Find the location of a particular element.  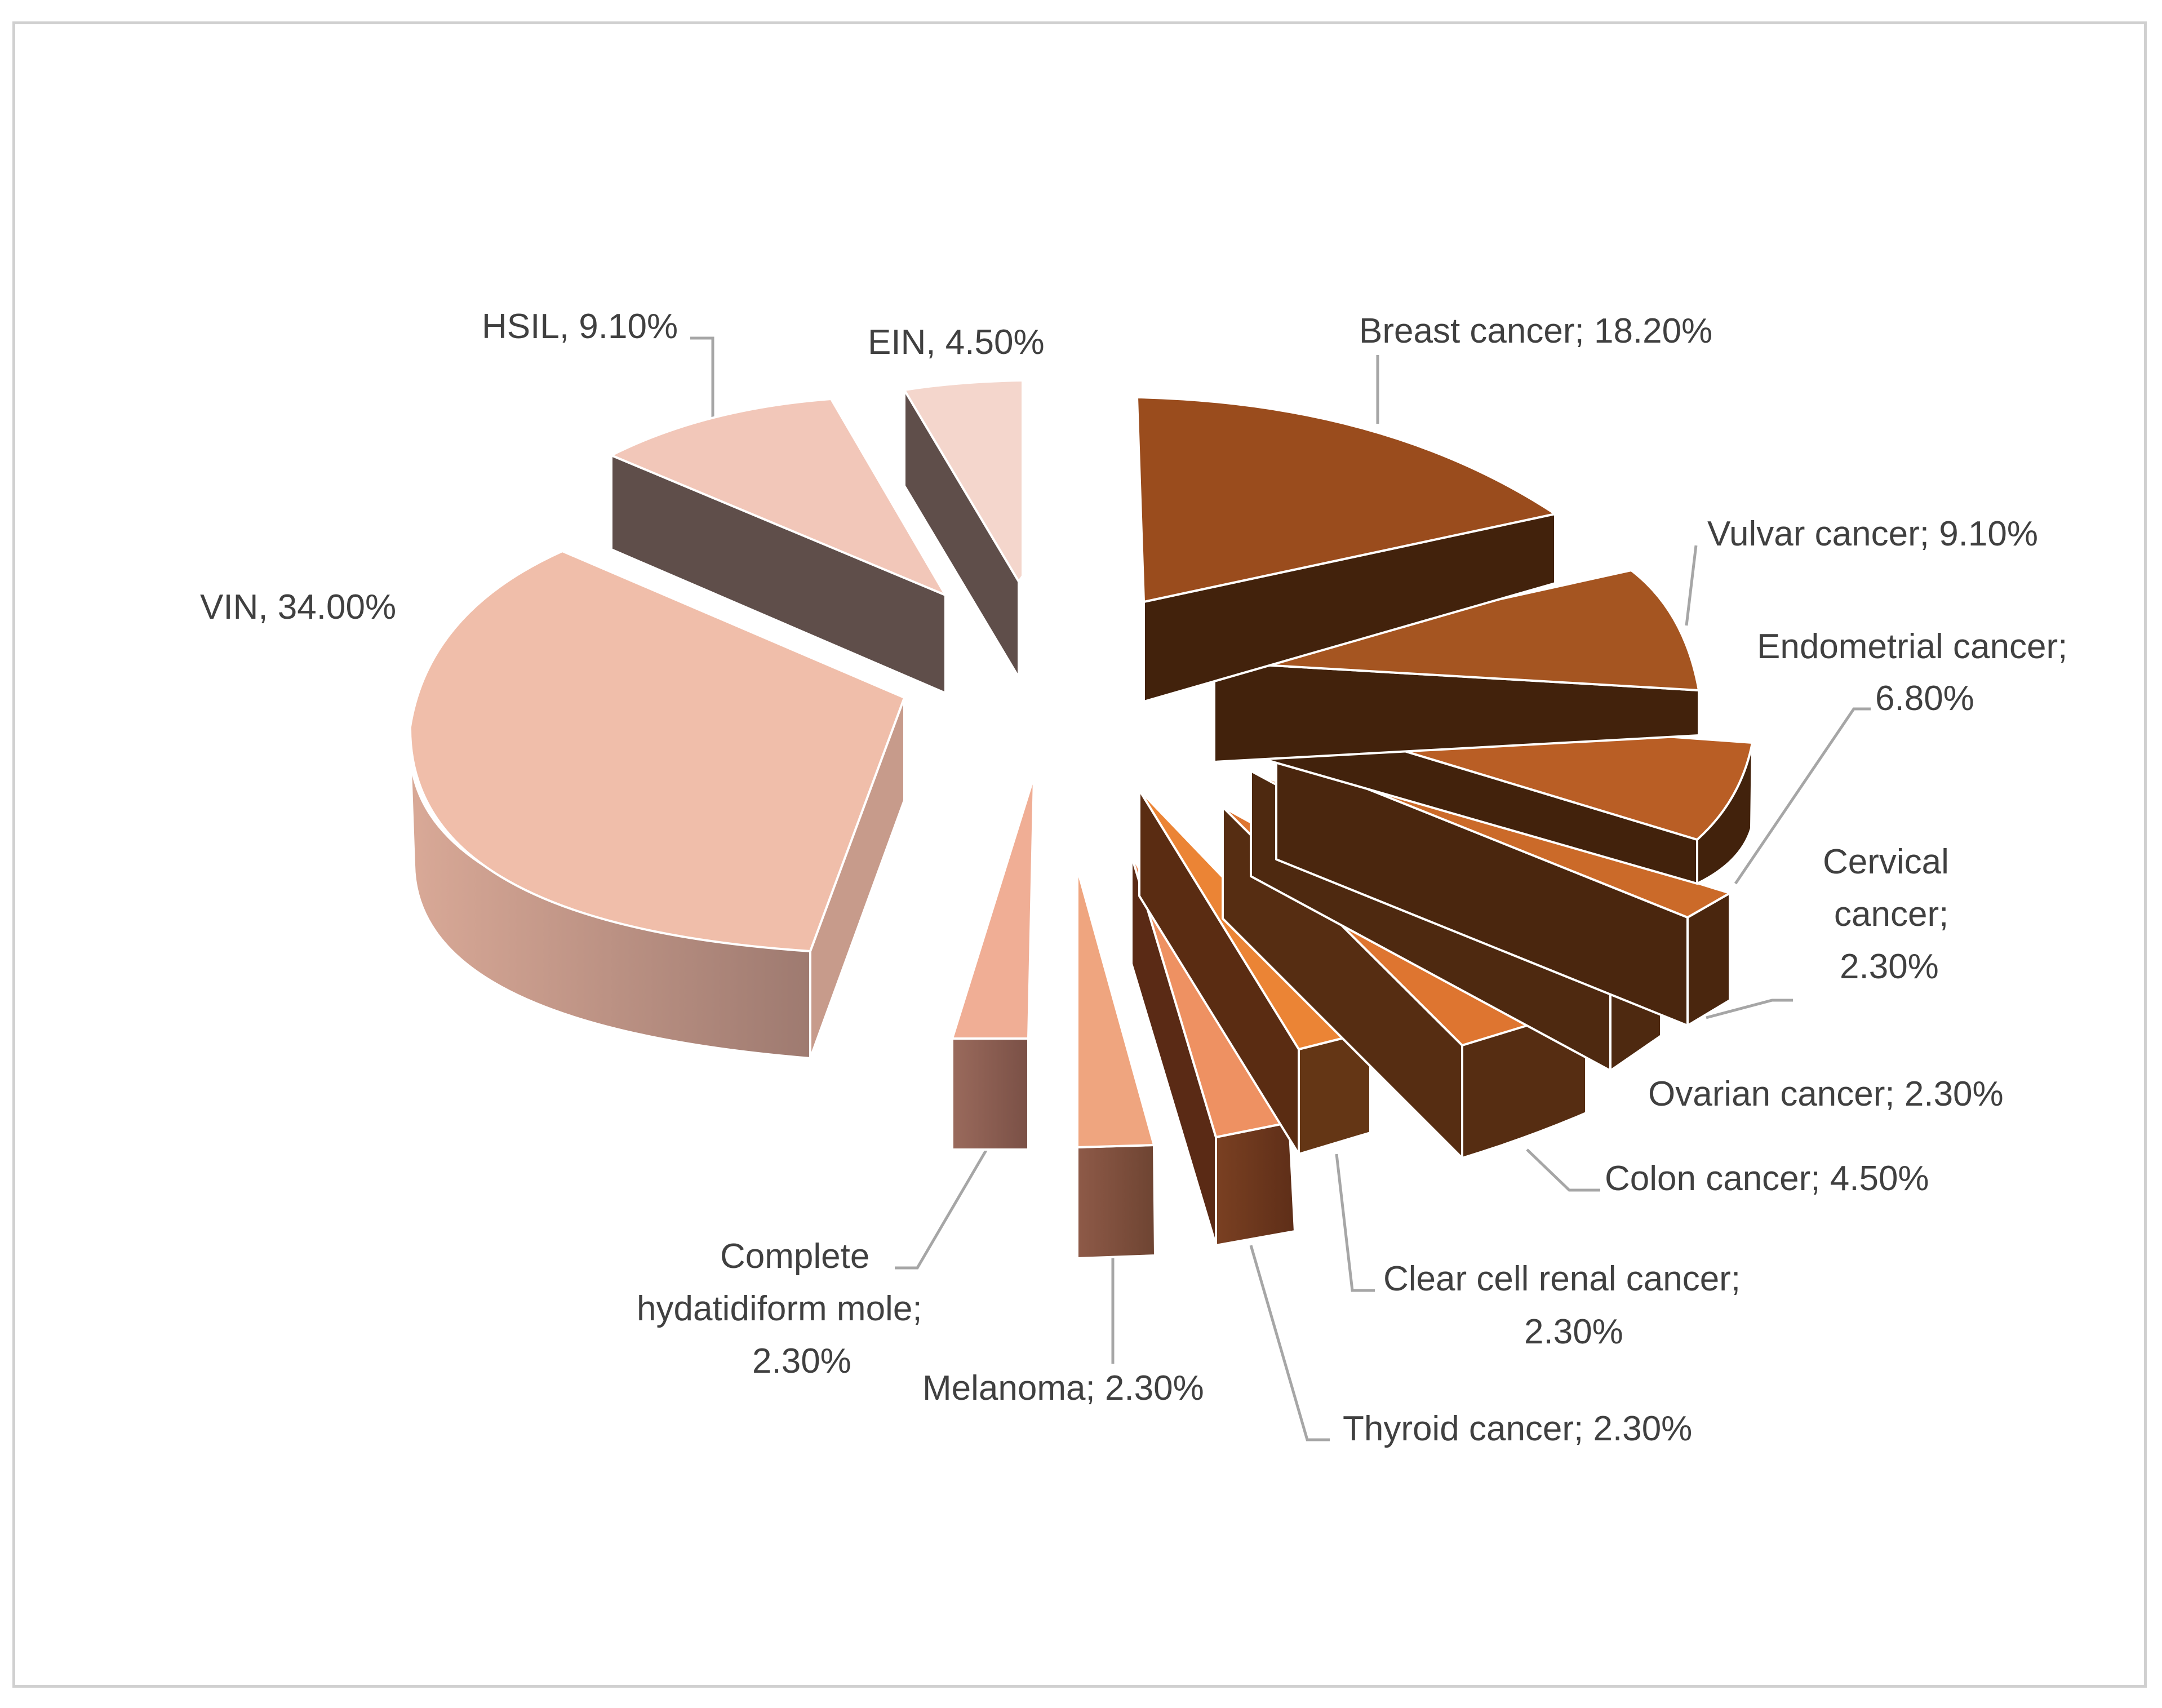

slice-vin is located at coordinates (657, 804).